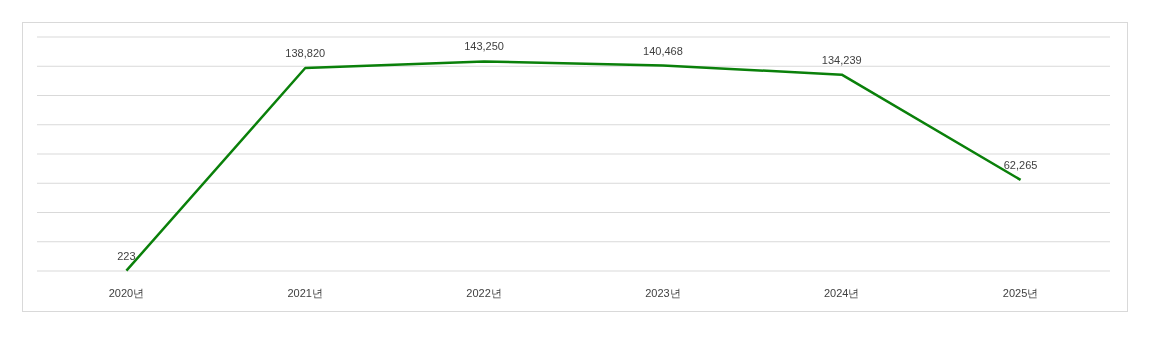  What do you see at coordinates (126, 255) in the screenshot?
I see `data-label: 223` at bounding box center [126, 255].